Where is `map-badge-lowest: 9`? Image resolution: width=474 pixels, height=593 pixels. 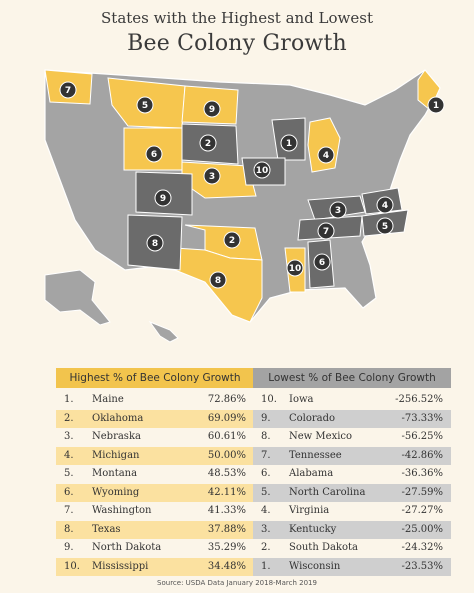 map-badge-lowest: 9 is located at coordinates (163, 198).